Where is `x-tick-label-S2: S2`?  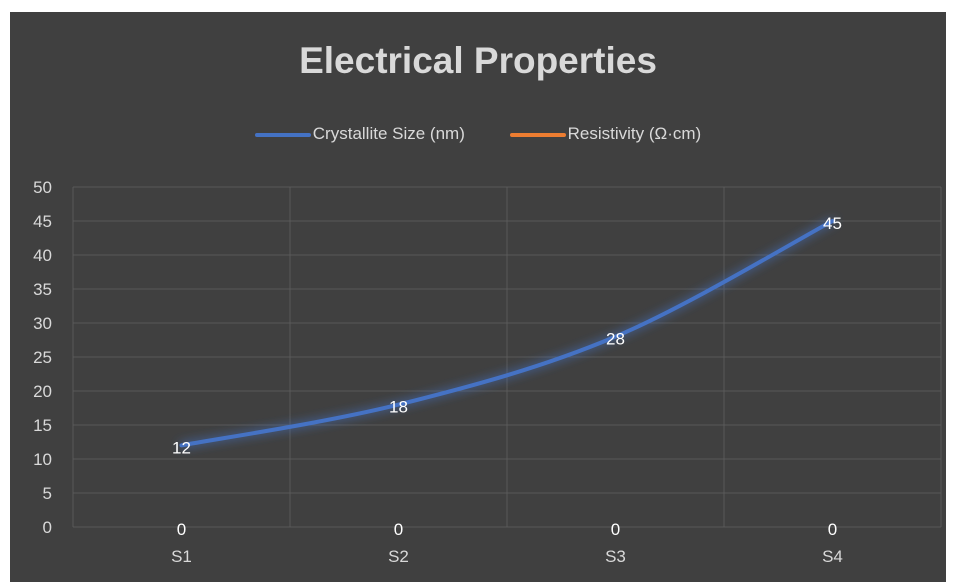
x-tick-label-S2: S2 is located at coordinates (398, 556).